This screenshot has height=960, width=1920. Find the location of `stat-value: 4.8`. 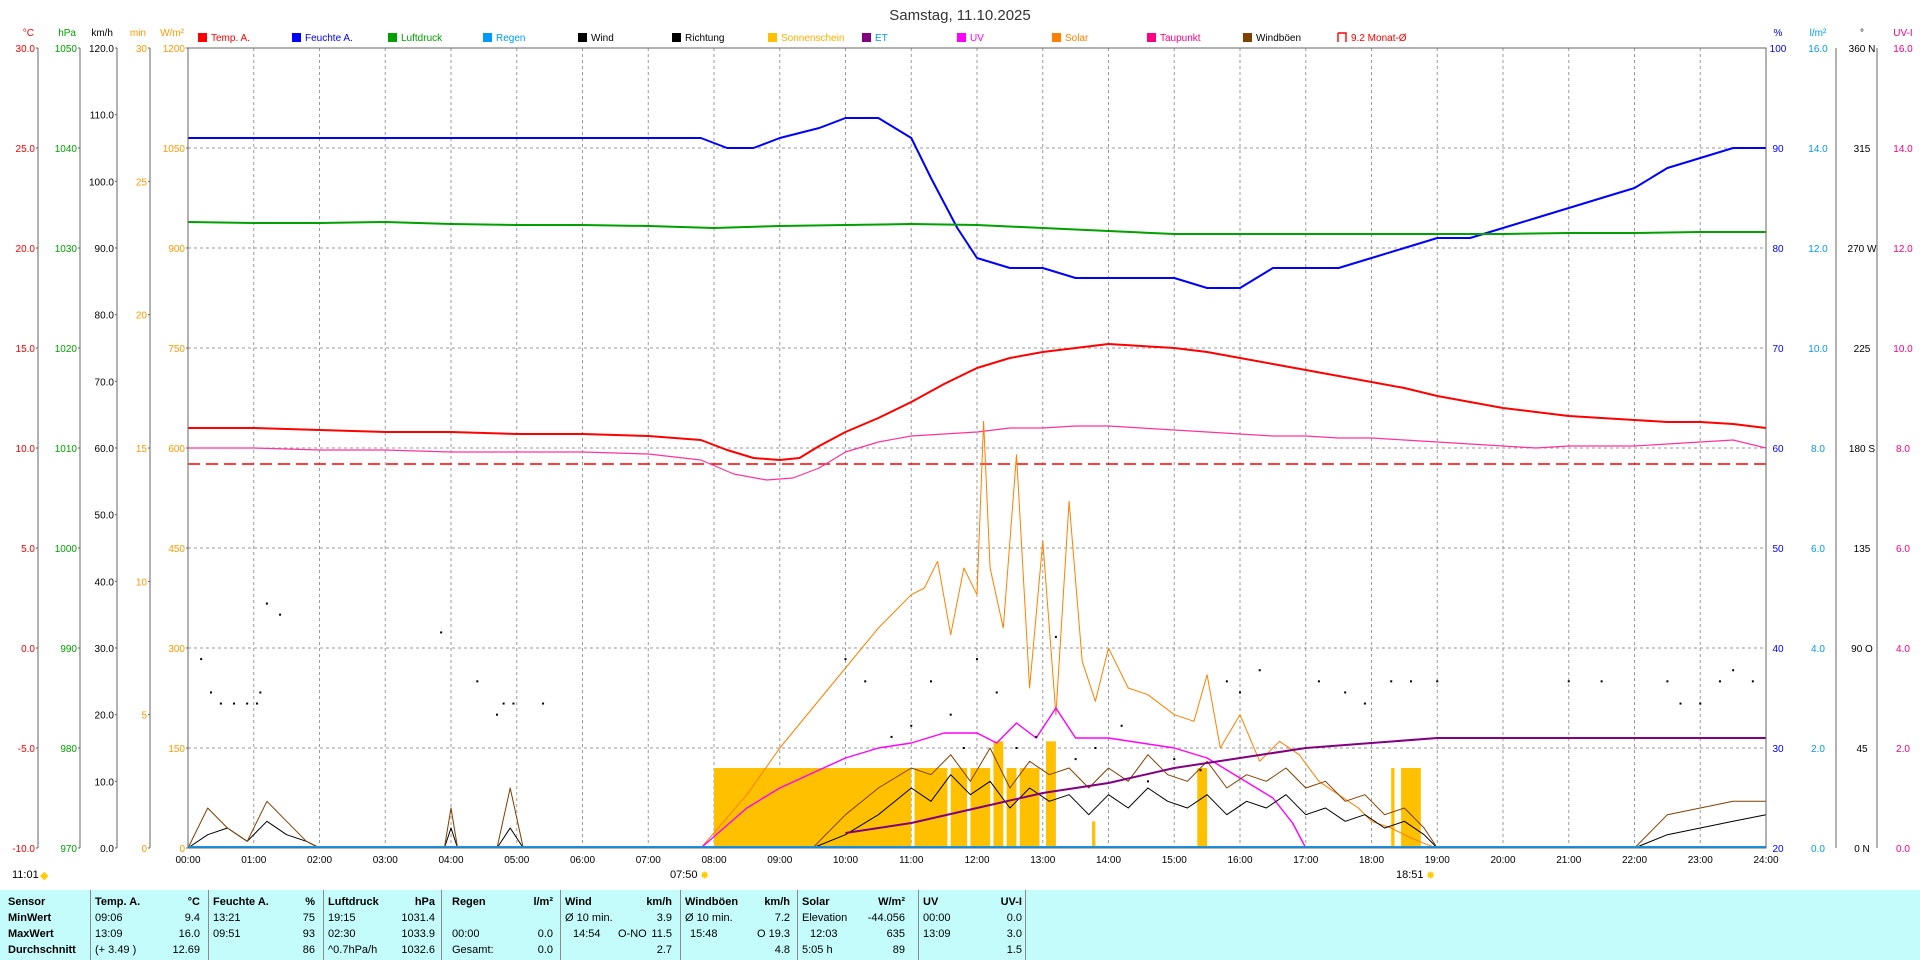

stat-value: 4.8 is located at coordinates (782, 950).